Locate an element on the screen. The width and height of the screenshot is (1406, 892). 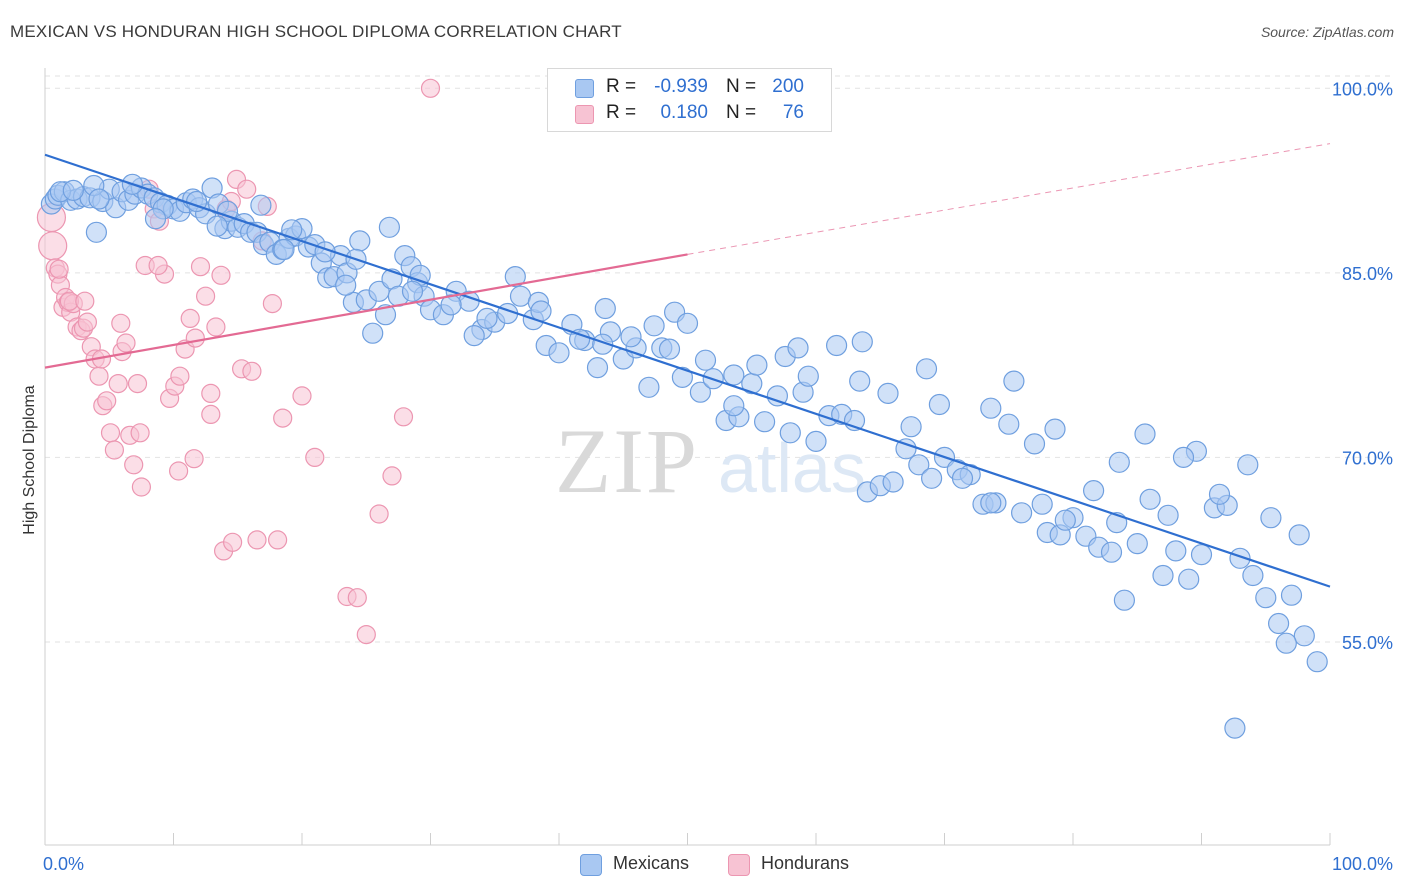
legend-swatch-mexicans is located at coordinates (584, 88).